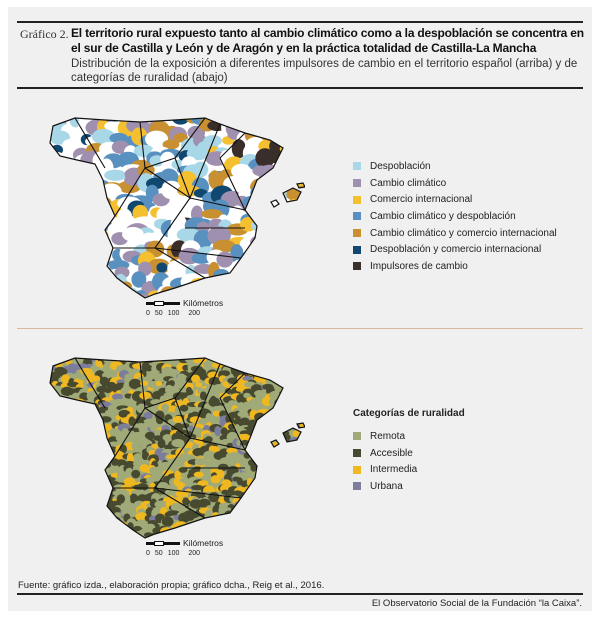  What do you see at coordinates (148, 553) in the screenshot?
I see `scale-tick: 0` at bounding box center [148, 553].